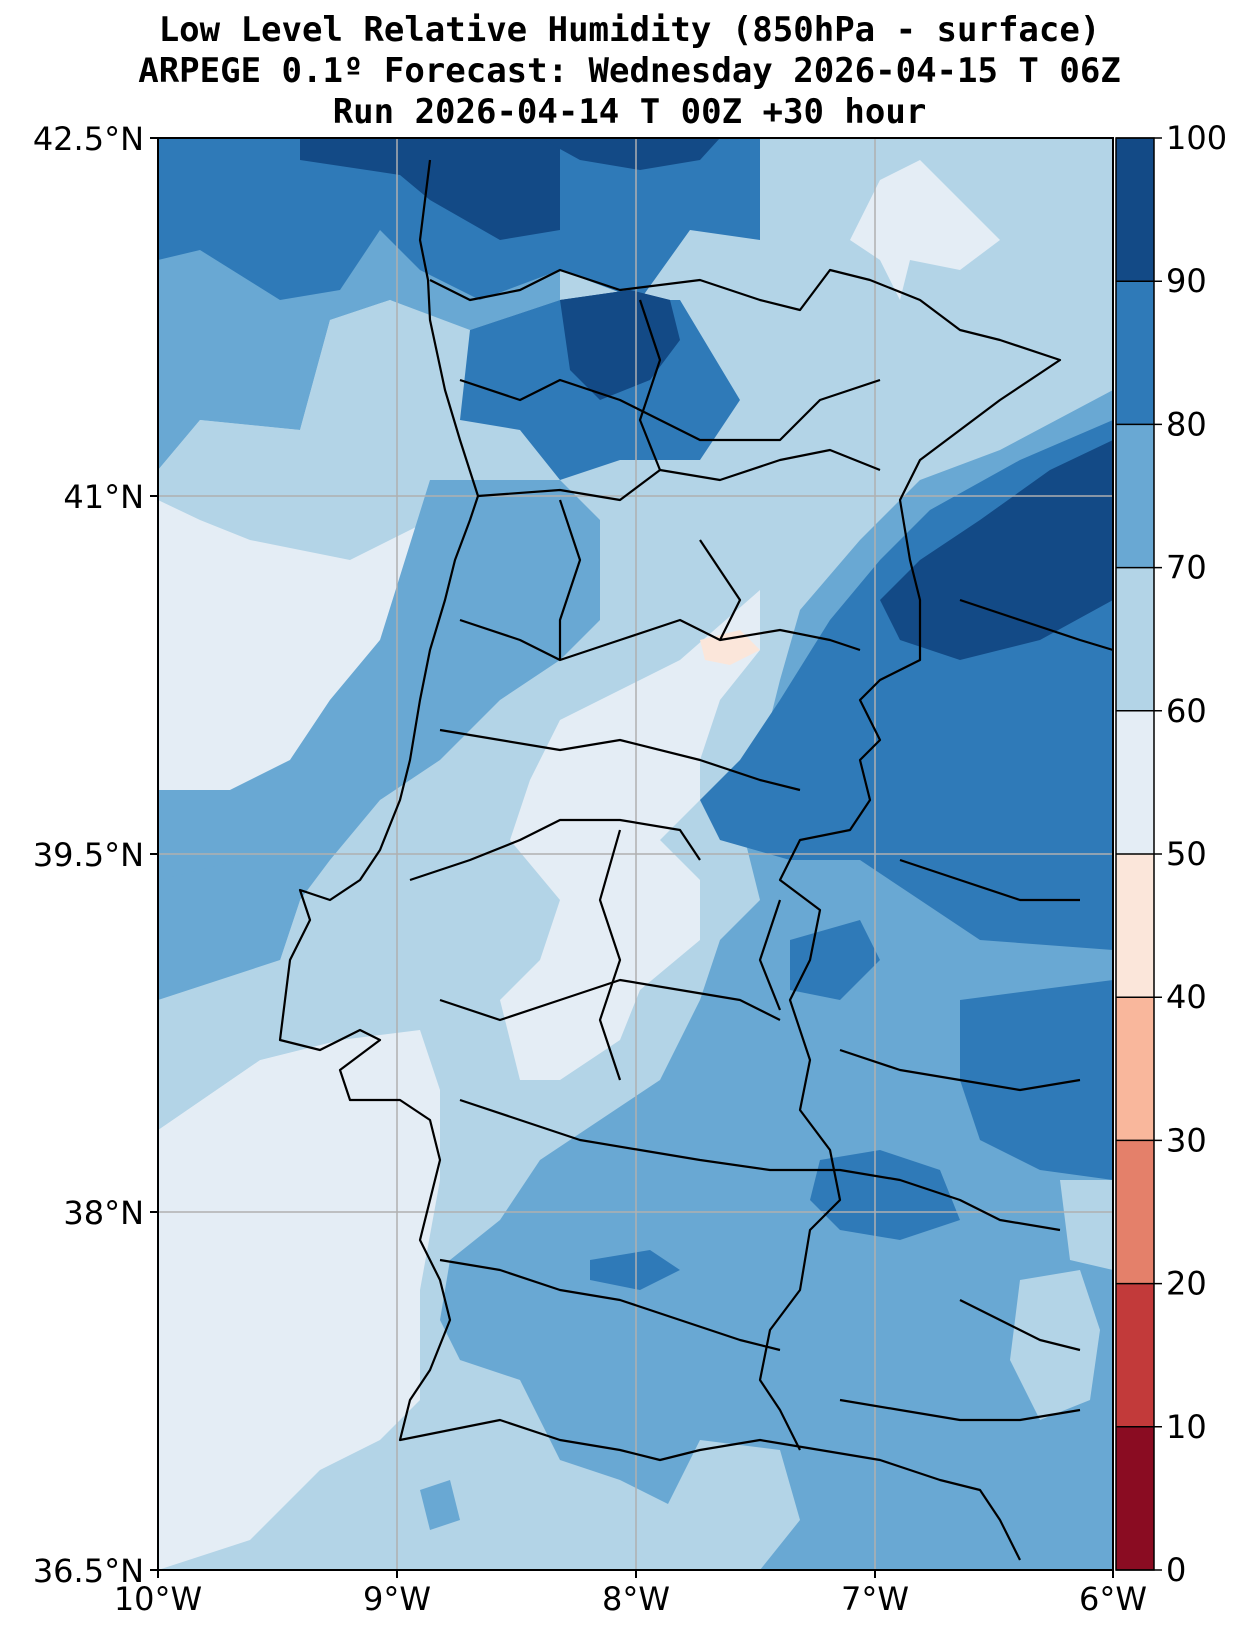 This screenshot has height=1646, width=1259. Describe the element at coordinates (730, 1505) in the screenshot. I see `field-60-70-south-a` at that location.